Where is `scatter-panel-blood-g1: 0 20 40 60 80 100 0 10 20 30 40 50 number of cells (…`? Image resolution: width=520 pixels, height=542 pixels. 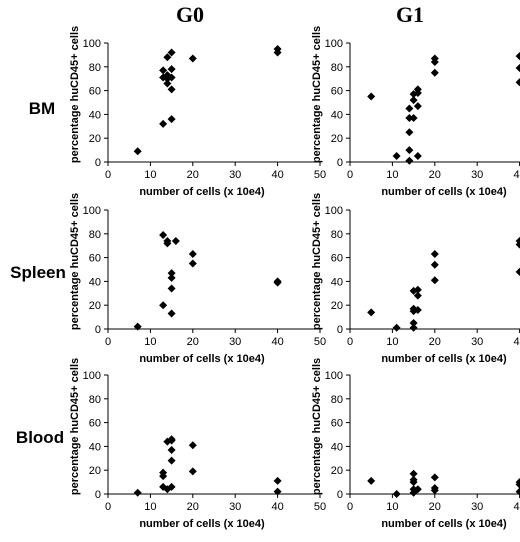
scatter-panel-blood-g1: 0 20 40 60 80 100 0 10 20 30 40 50 number of cells (… is located at coordinates (415, 444).